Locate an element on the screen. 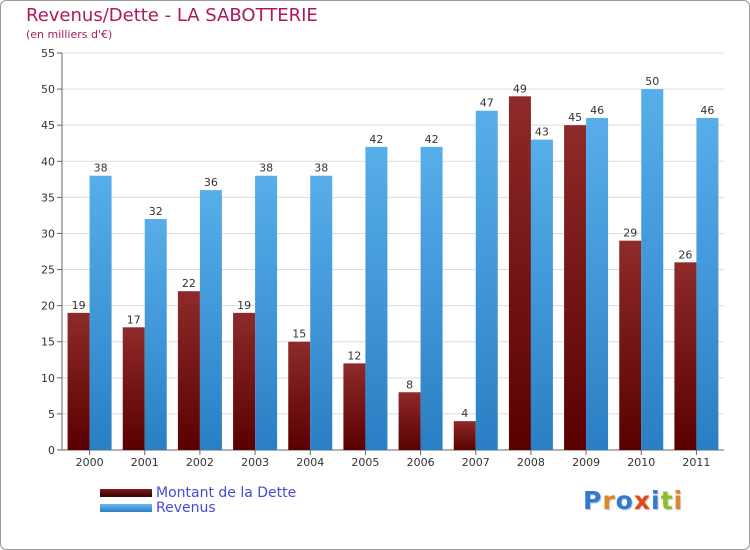 This screenshot has height=550, width=750. data-label-revenus: 47 is located at coordinates (487, 103).